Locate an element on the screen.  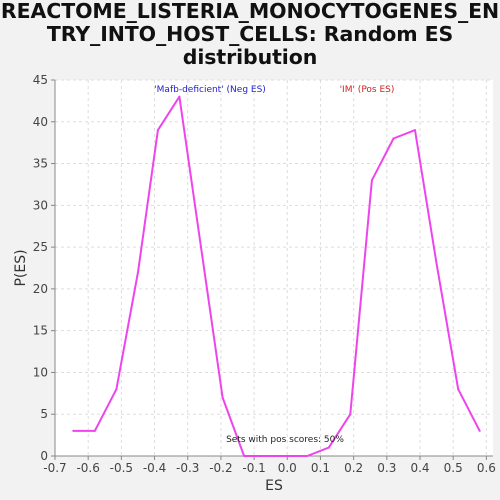
y-tick-label: 35 is located at coordinates (40, 164).